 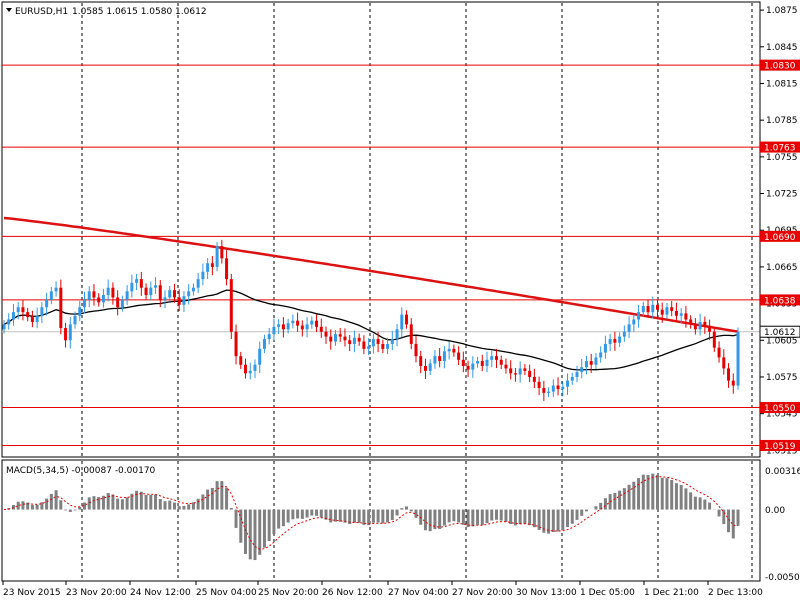 What do you see at coordinates (735, 593) in the screenshot?
I see `time-tick-label: 2 Dec 13:00` at bounding box center [735, 593].